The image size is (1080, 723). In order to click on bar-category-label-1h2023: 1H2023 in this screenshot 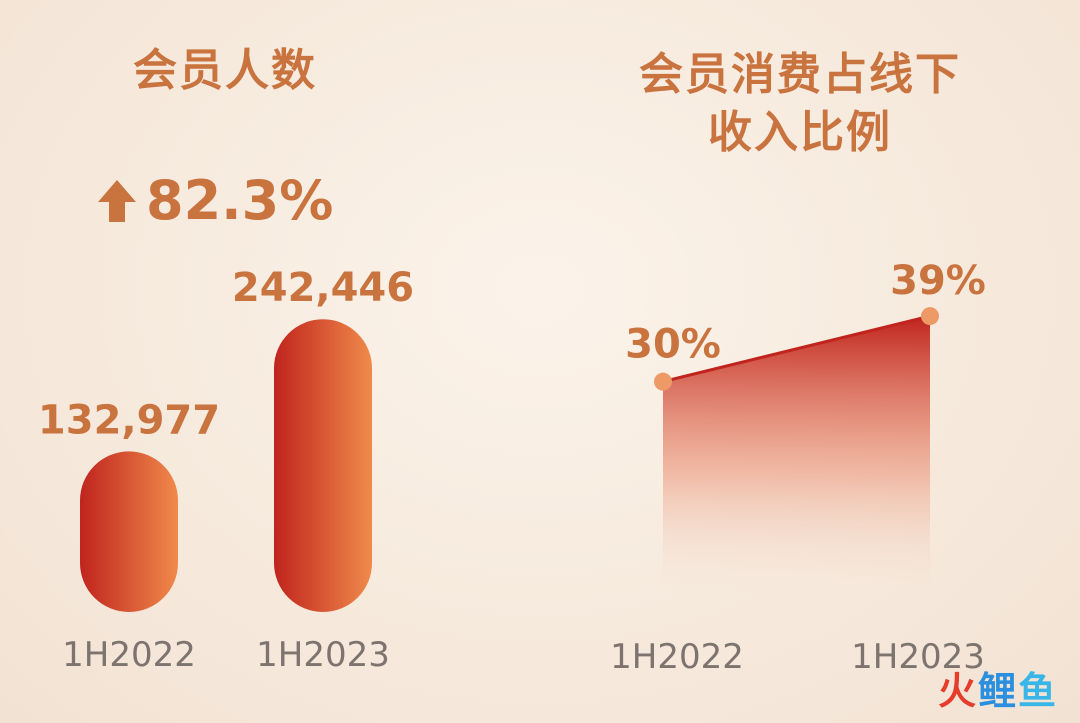, I will do `click(323, 655)`.